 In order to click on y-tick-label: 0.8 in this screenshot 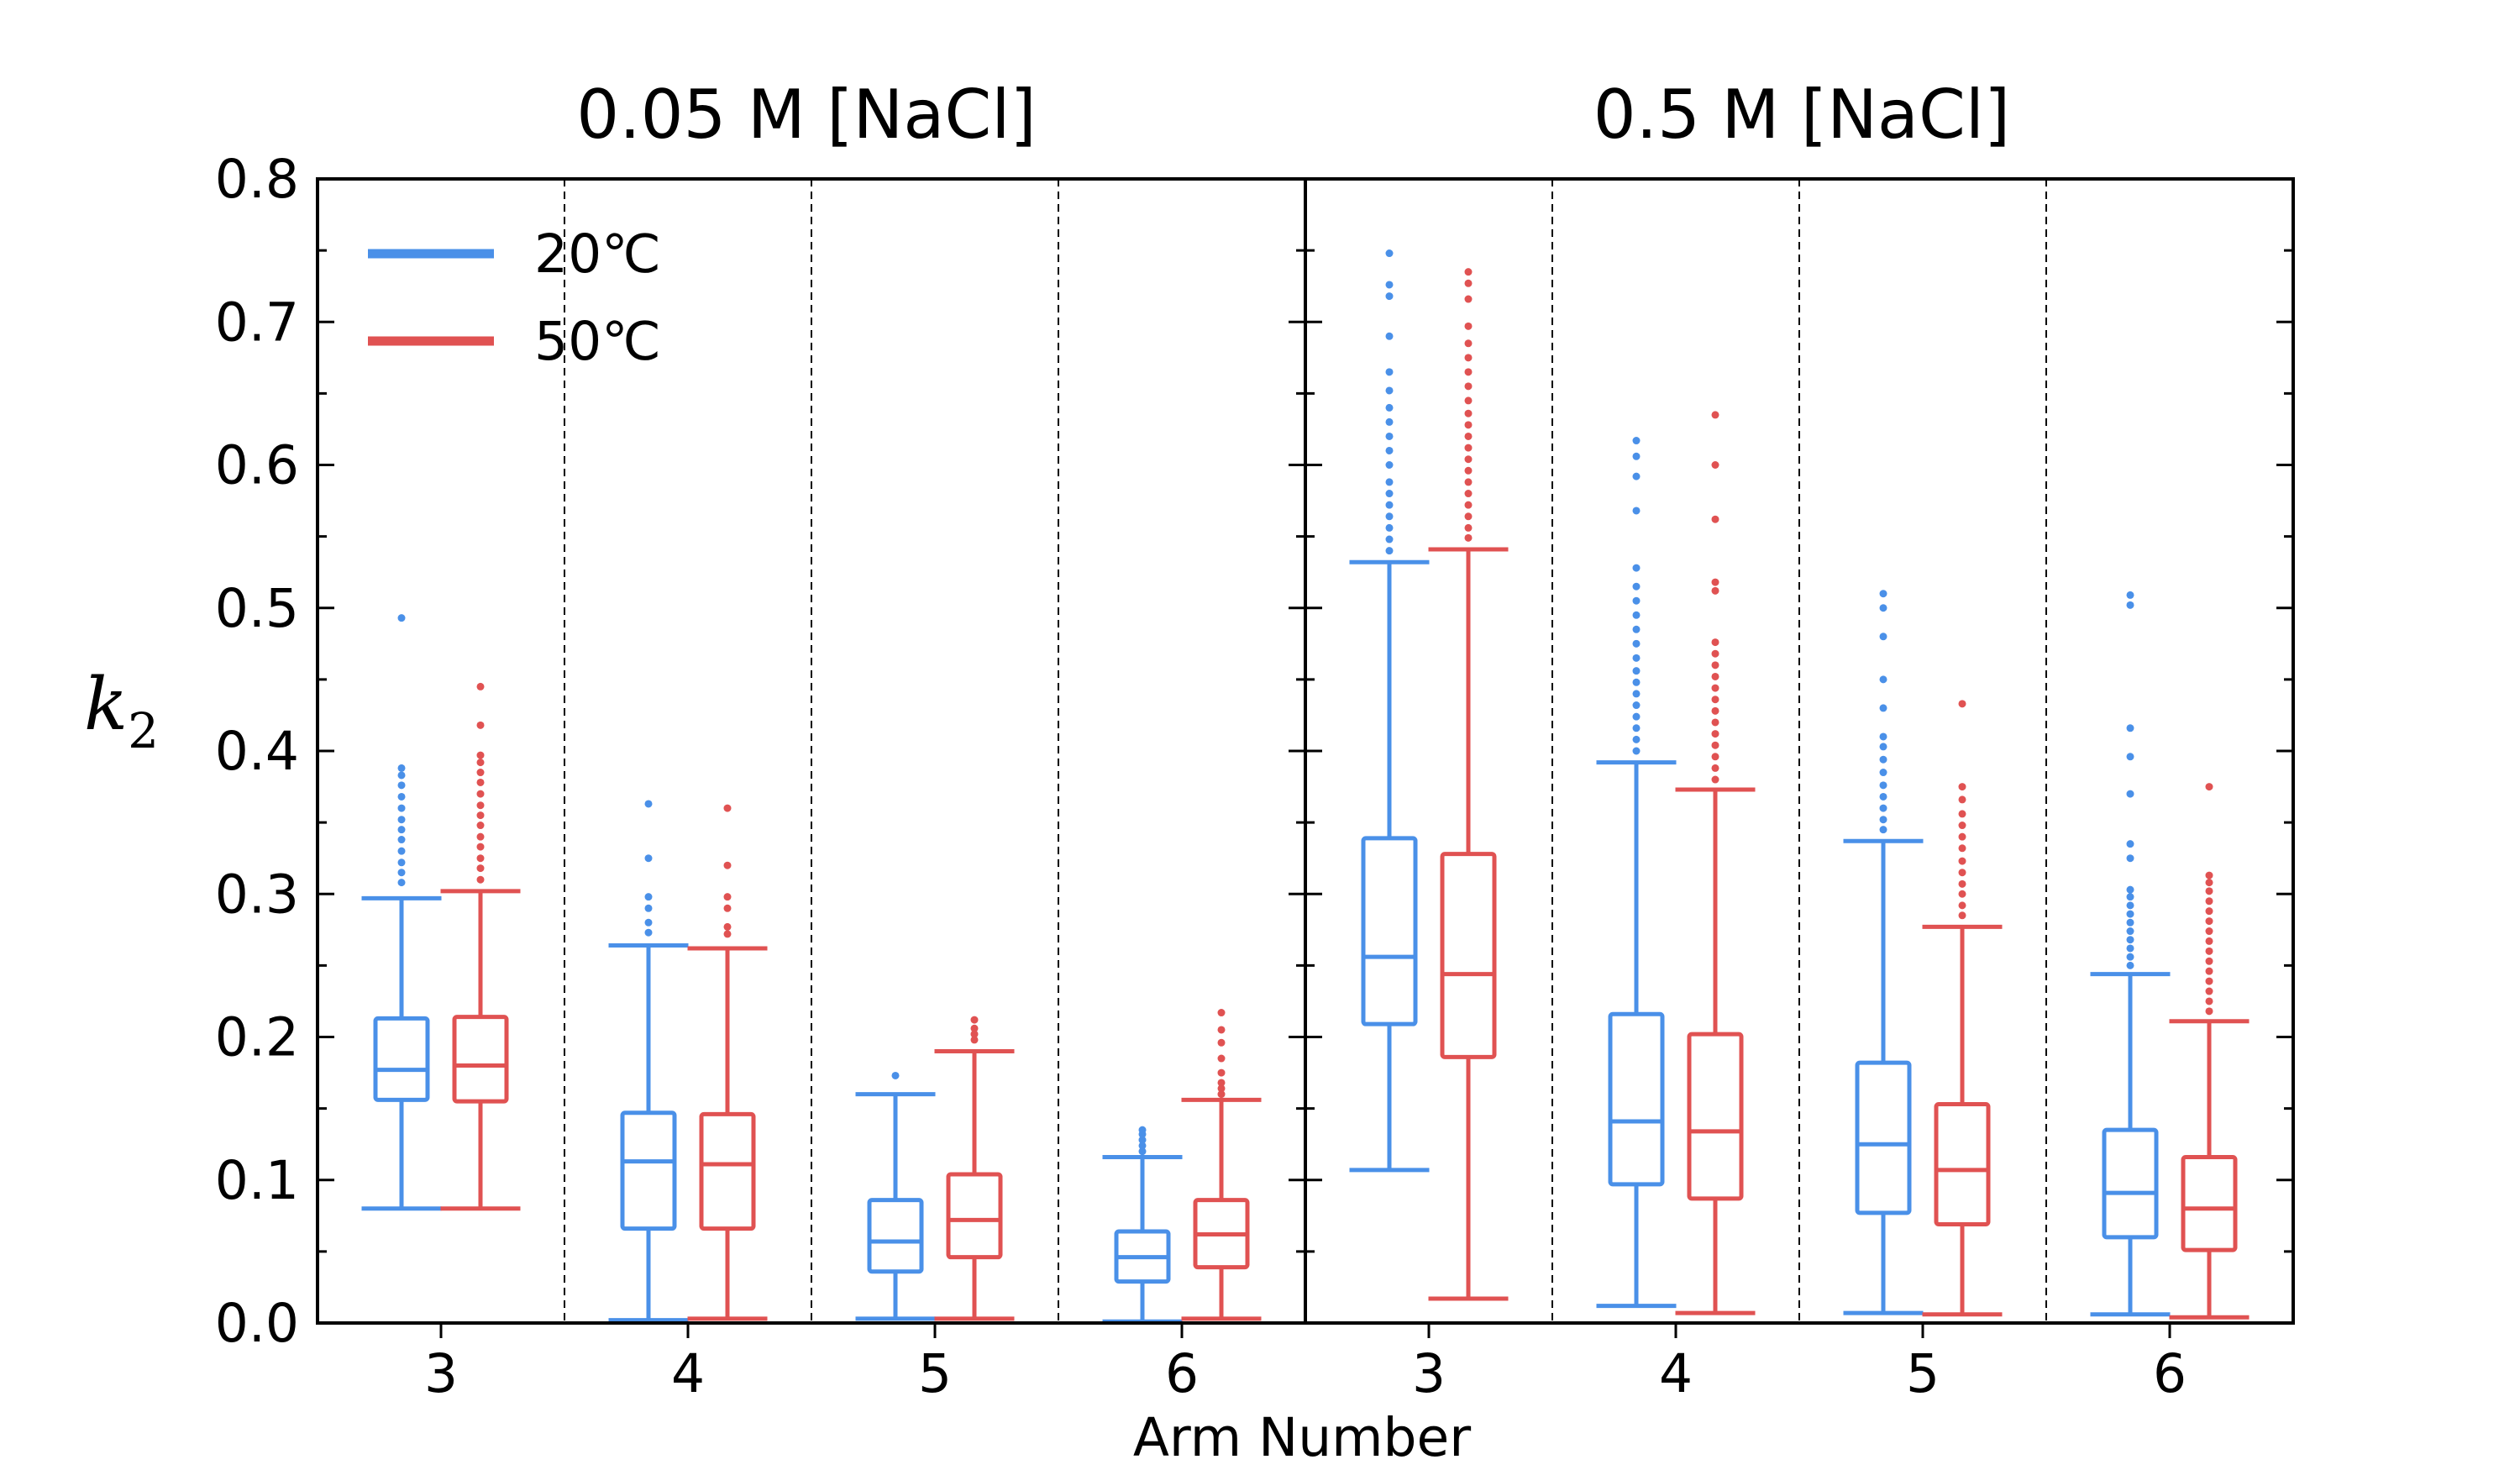, I will do `click(257, 179)`.